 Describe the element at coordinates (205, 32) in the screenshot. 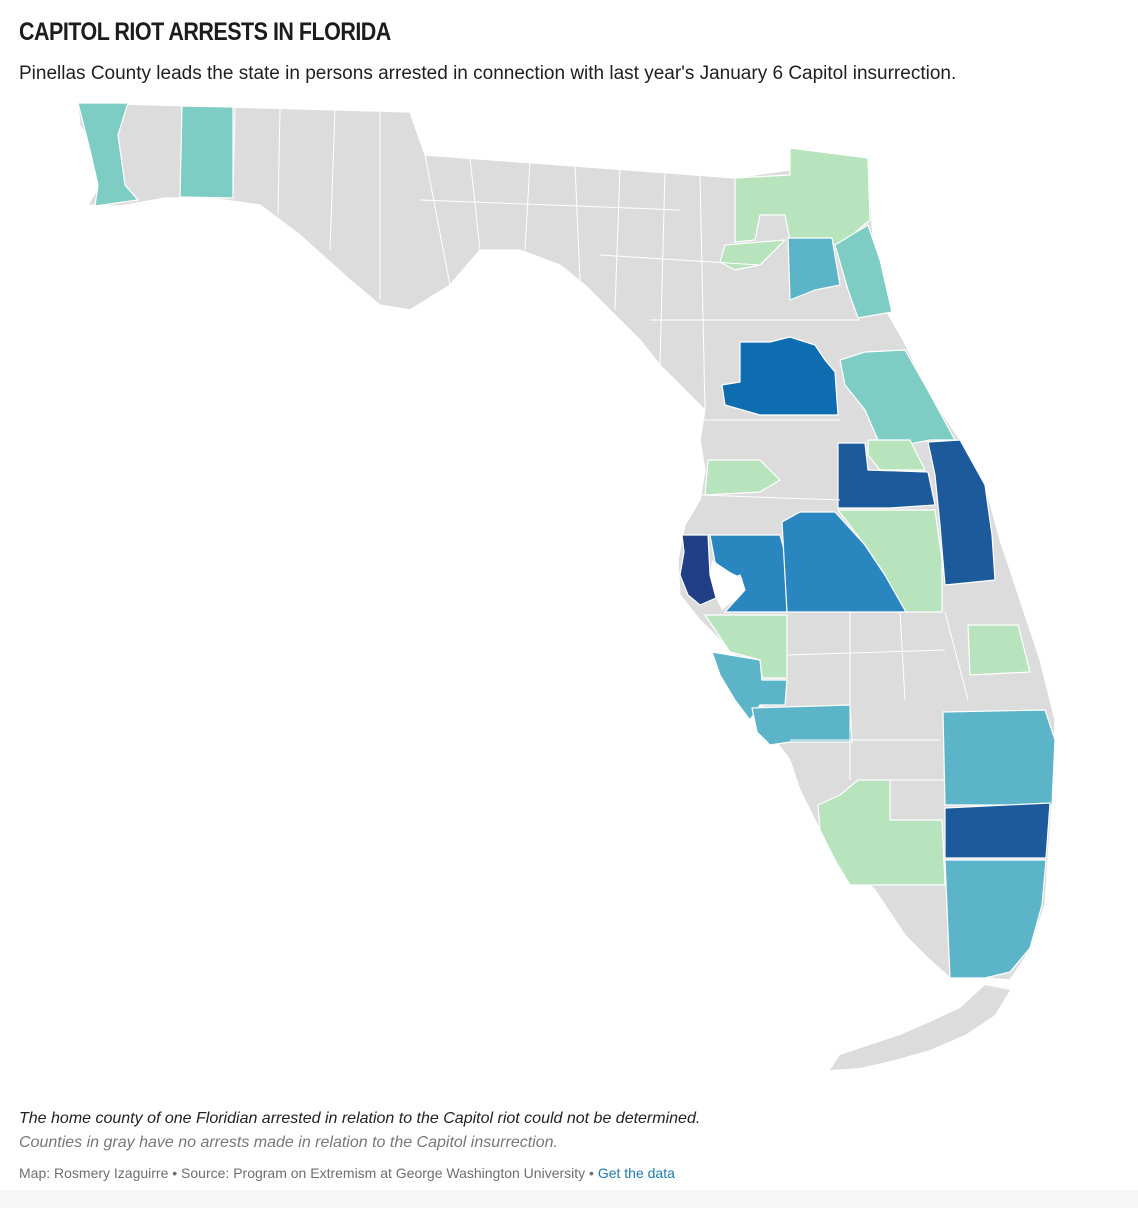

I see `page-title: CAPITOL RIOT ARRESTS IN FLORIDA` at that location.